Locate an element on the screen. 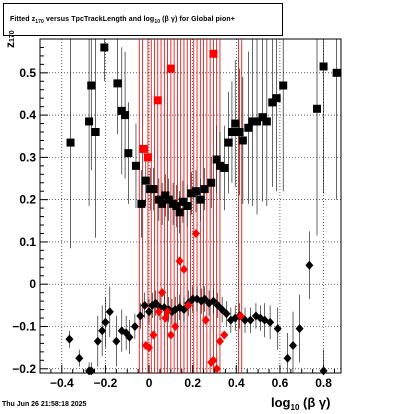 The width and height of the screenshot is (400, 414). x-tick-label: 0.2 is located at coordinates (192, 383).